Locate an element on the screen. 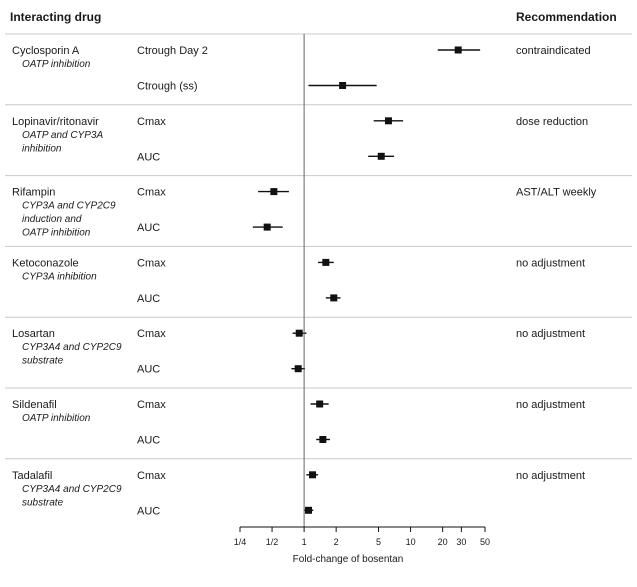 This screenshot has width=637, height=587. x-tick-label: 20 is located at coordinates (443, 542).